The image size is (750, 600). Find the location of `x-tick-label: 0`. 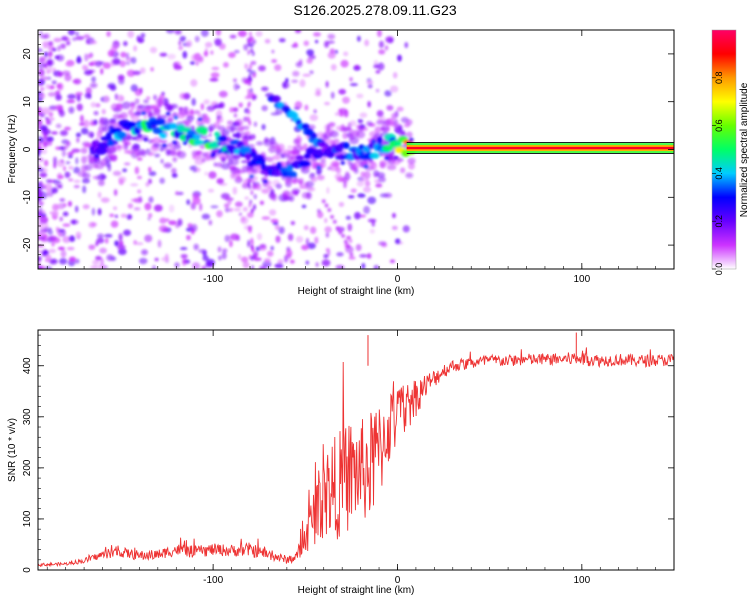

x-tick-label: 0 is located at coordinates (398, 279).